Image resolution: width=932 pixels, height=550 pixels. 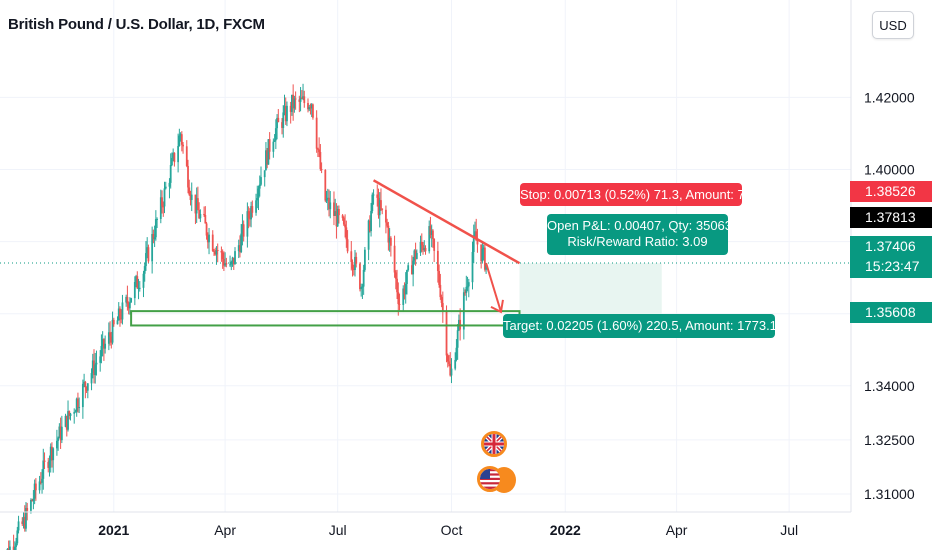 I want to click on us-flag-icon, so click(x=490, y=479).